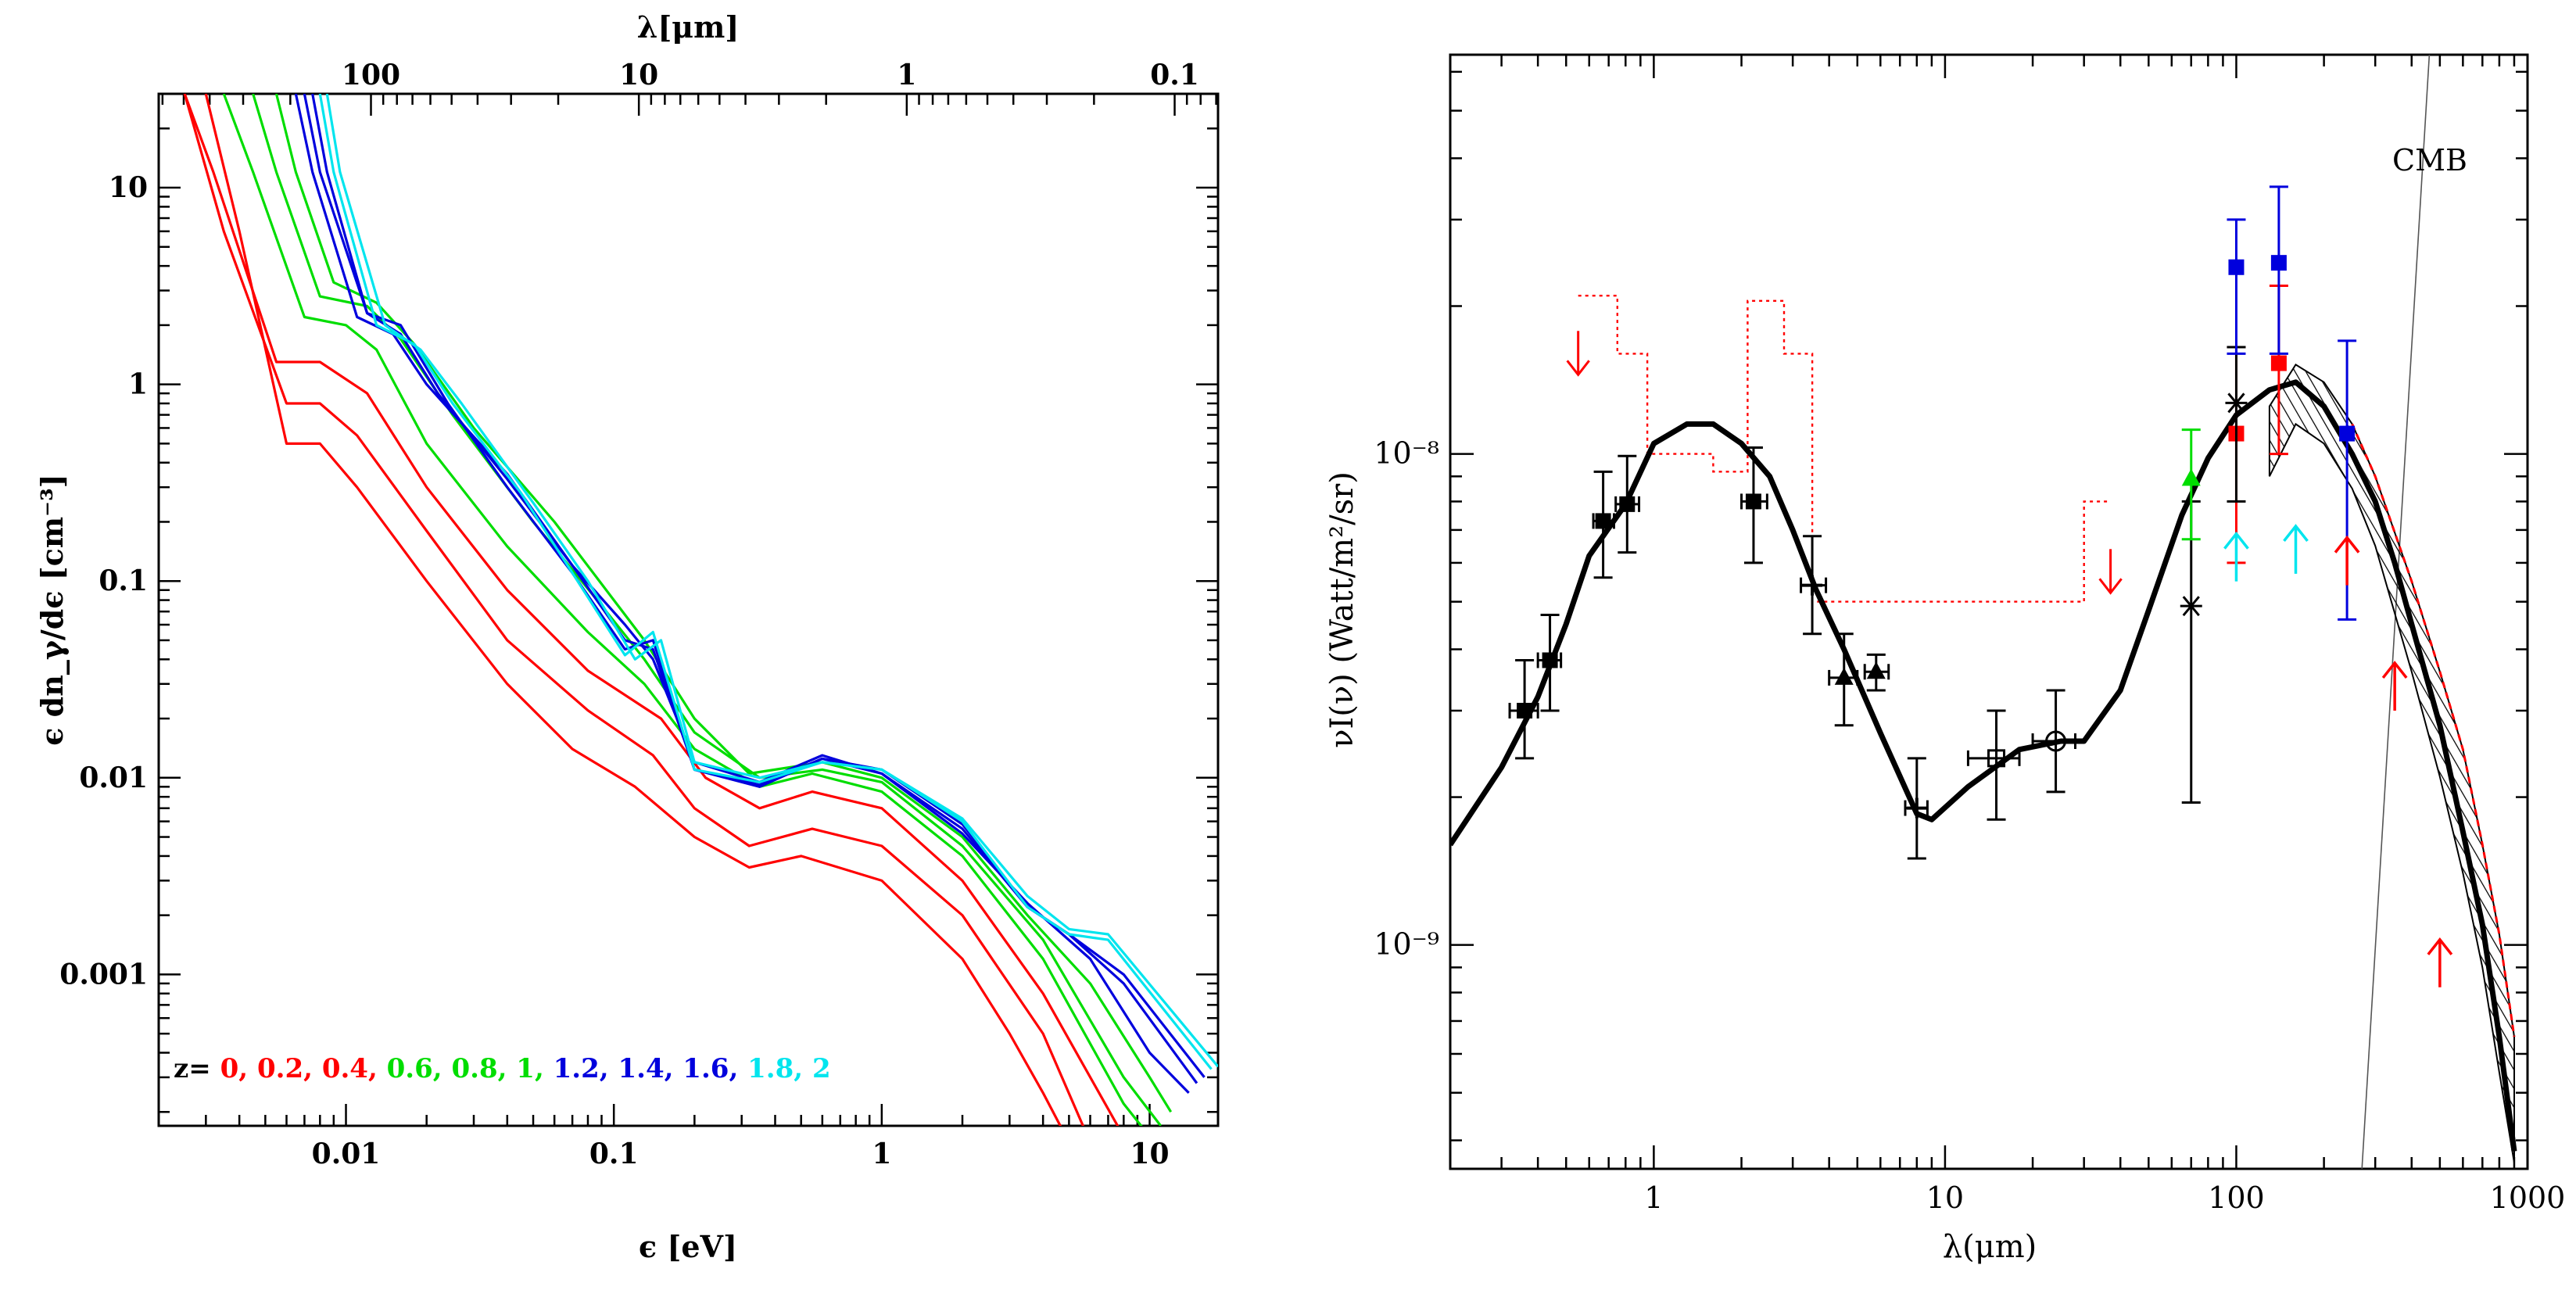 This screenshot has width=2576, height=1290. What do you see at coordinates (2429, 160) in the screenshot?
I see `cmb-label: CMB` at bounding box center [2429, 160].